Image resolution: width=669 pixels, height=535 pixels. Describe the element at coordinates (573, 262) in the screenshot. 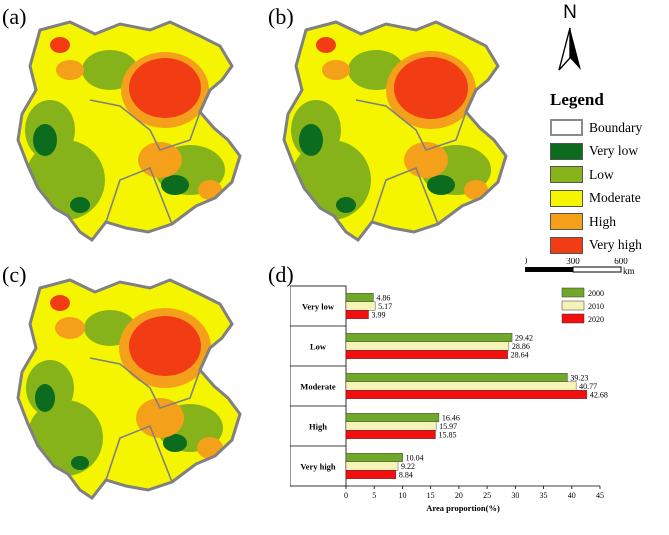

I see `scale-tick-300: 300` at that location.